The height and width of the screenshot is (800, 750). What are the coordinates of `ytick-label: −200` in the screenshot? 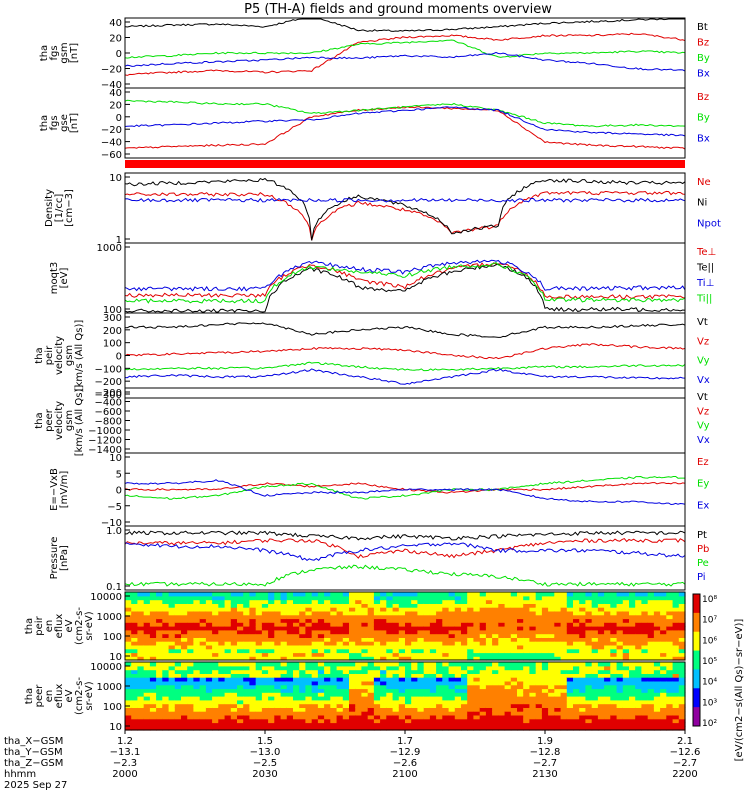 It's located at (108, 382).